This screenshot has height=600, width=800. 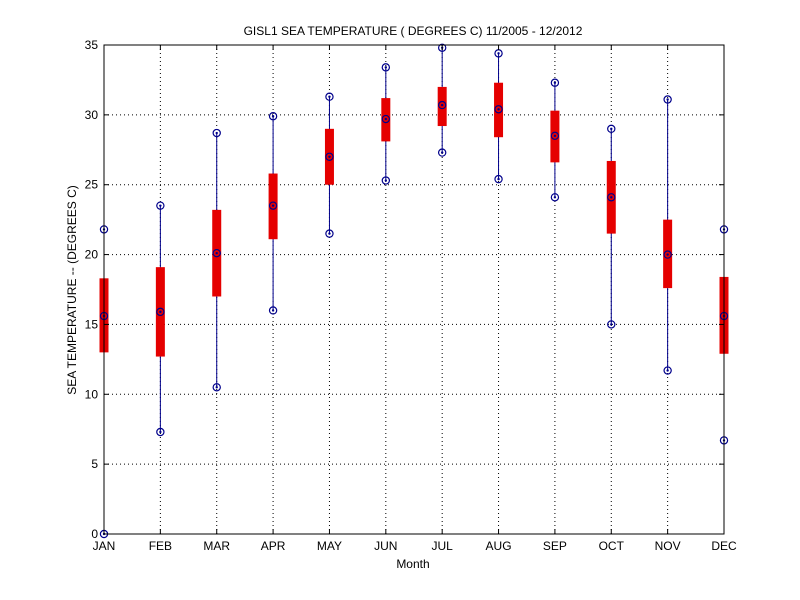 What do you see at coordinates (92, 394) in the screenshot?
I see `y-tick-label: 10` at bounding box center [92, 394].